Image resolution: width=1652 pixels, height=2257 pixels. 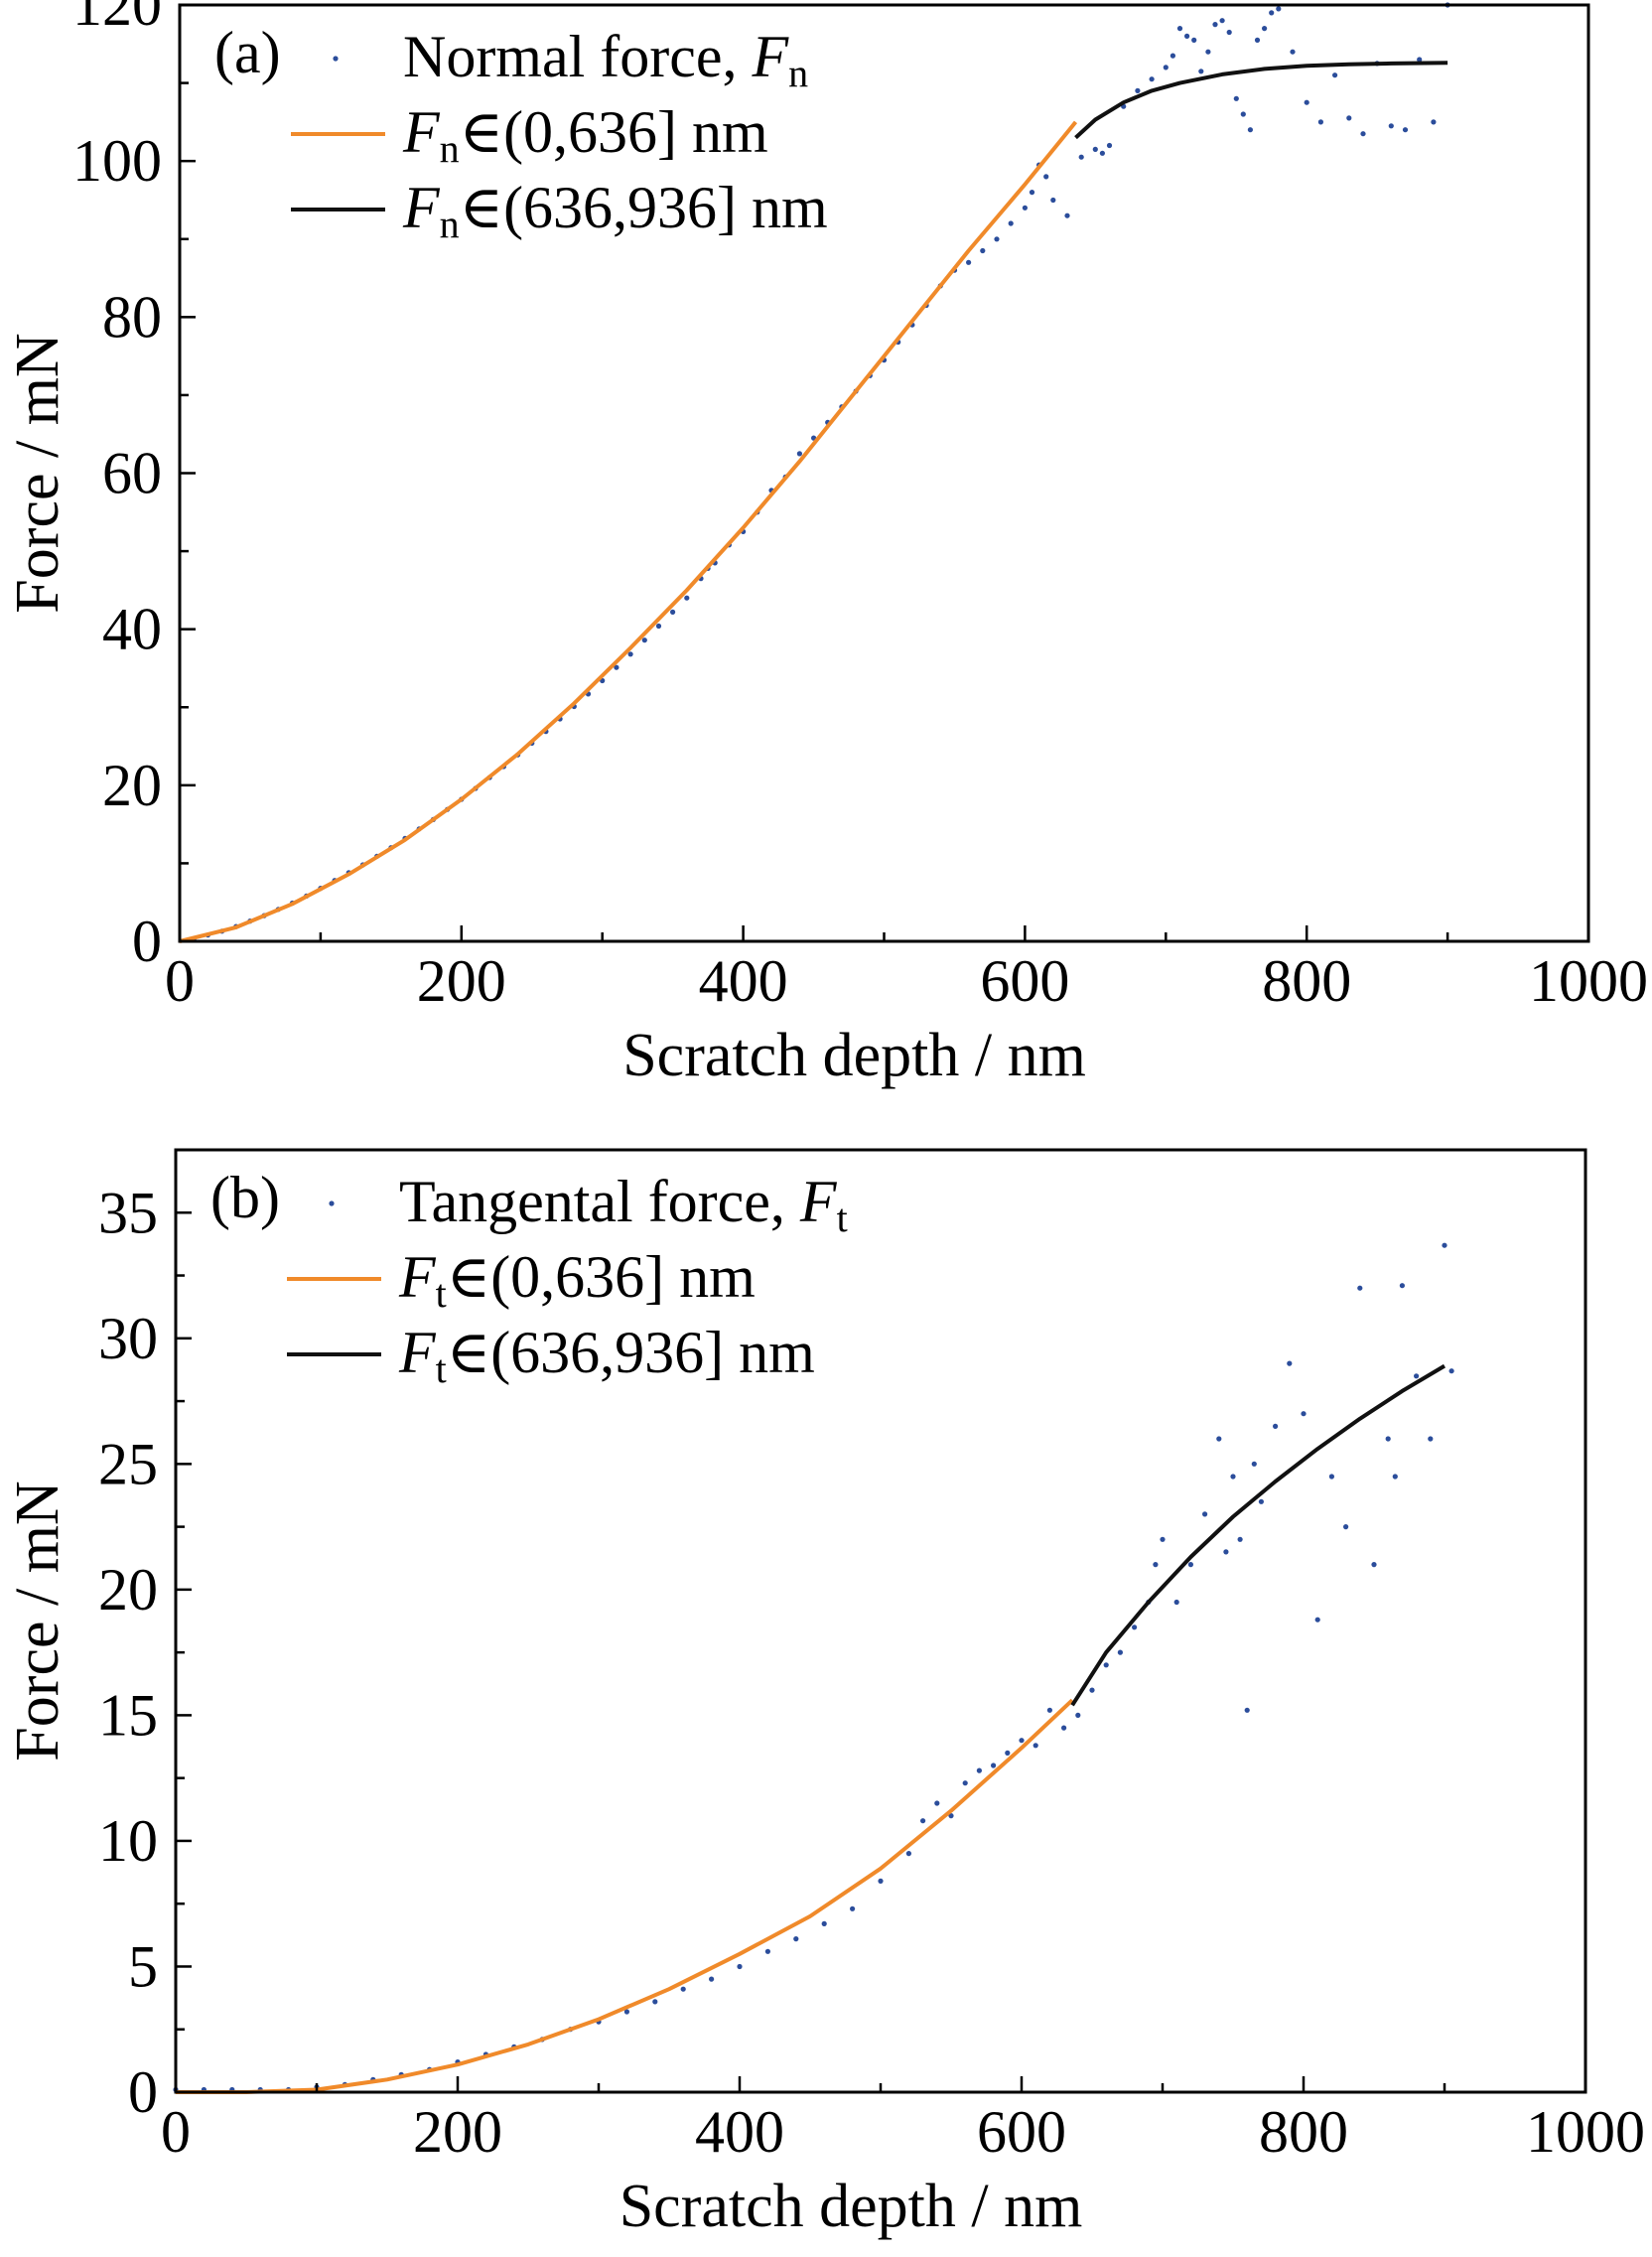 What do you see at coordinates (577, 1280) in the screenshot?
I see `legend-label: Ft∈(0,636] nm` at bounding box center [577, 1280].